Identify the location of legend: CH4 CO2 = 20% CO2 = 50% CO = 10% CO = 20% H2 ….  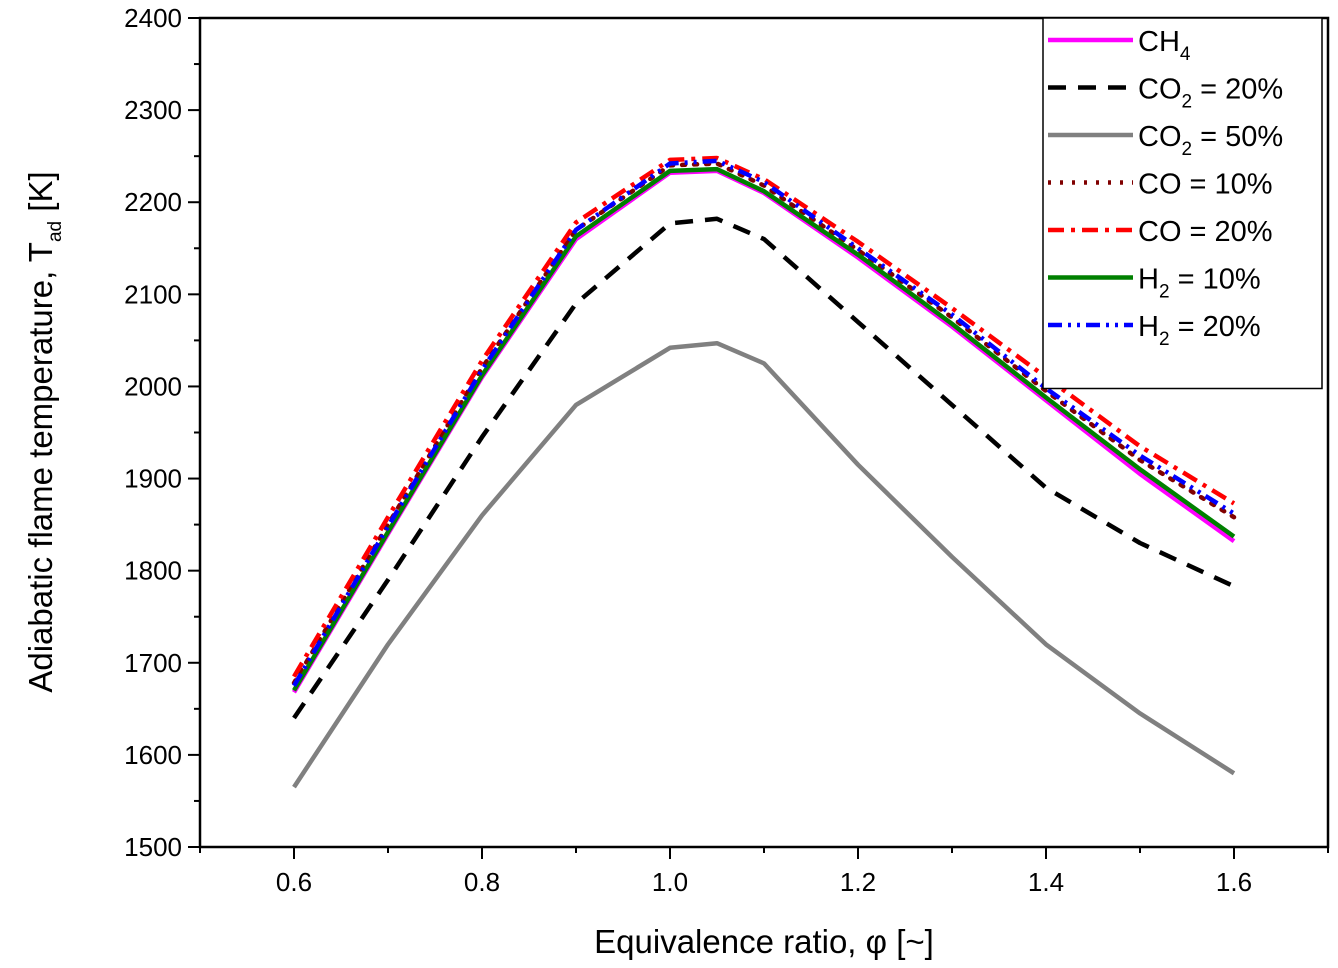
(1182, 203).